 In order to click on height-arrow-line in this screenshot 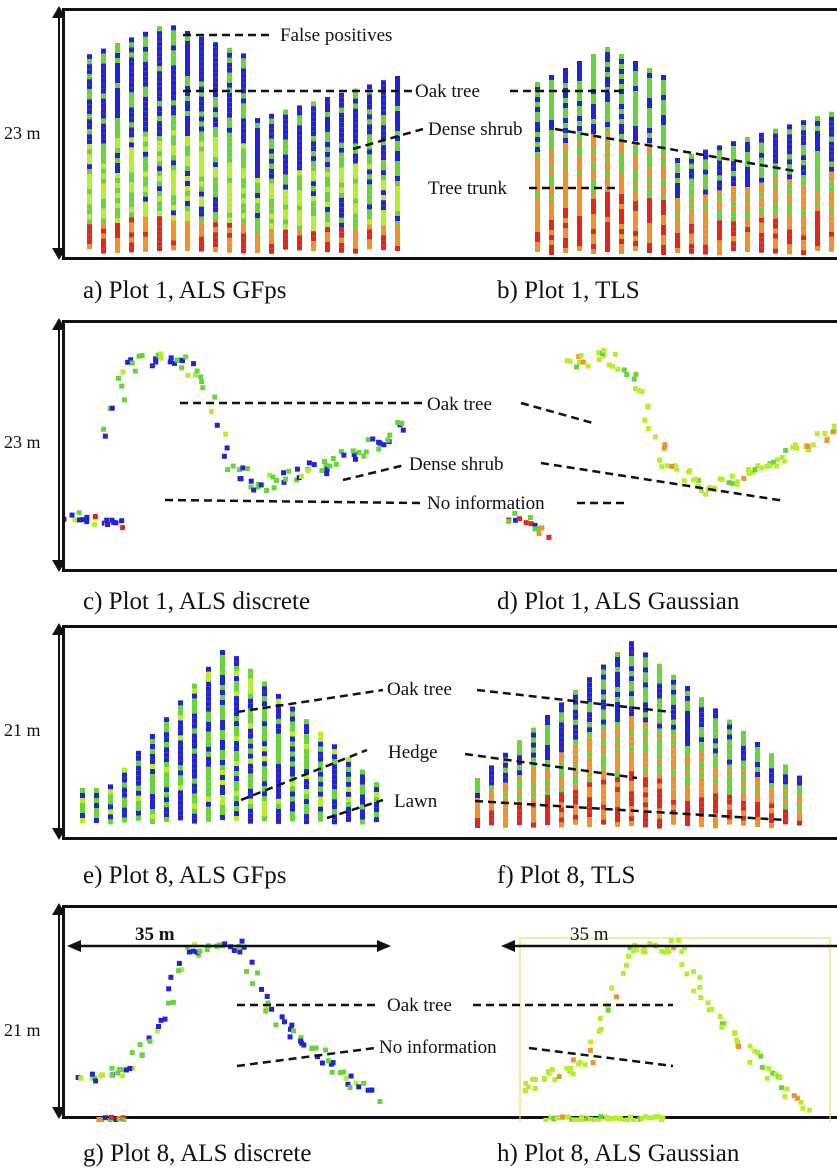, I will do `click(59, 134)`.